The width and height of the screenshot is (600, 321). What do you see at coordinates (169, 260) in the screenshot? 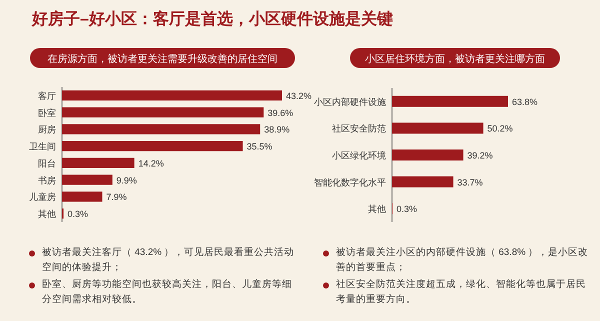
I see `text: 被访者最关注客厅（ 43.2% ），可见居民最看重公共活动空间的体验提升；` at bounding box center [169, 260].